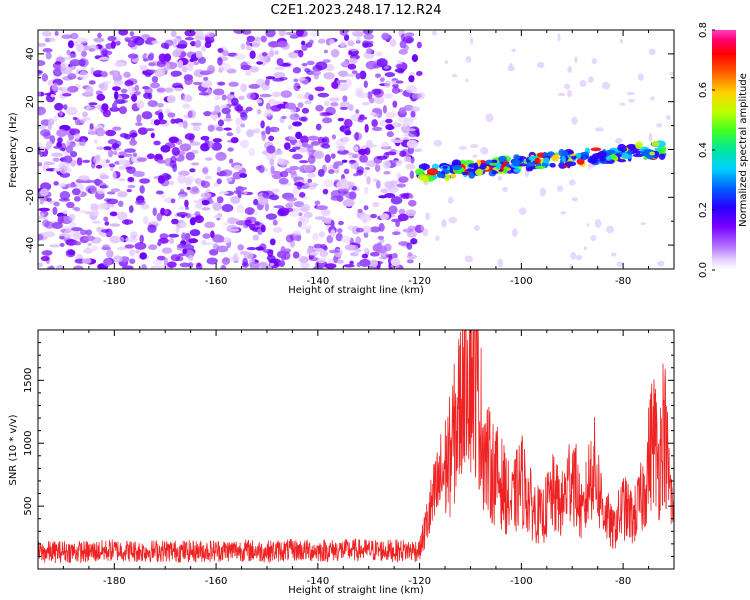  I want to click on spectrogram-xtick-label: -180, so click(114, 281).